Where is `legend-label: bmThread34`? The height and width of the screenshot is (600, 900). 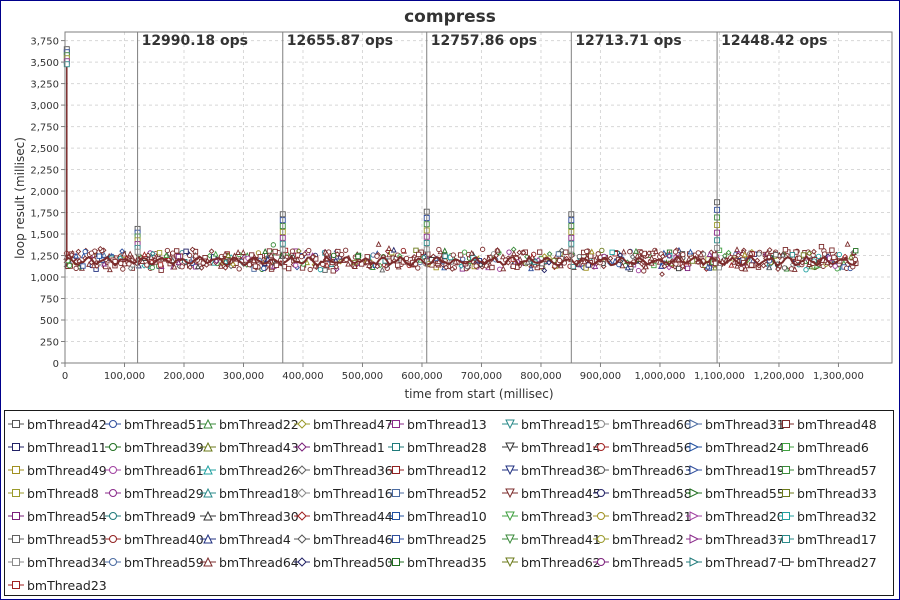
legend-label: bmThread34 is located at coordinates (67, 562).